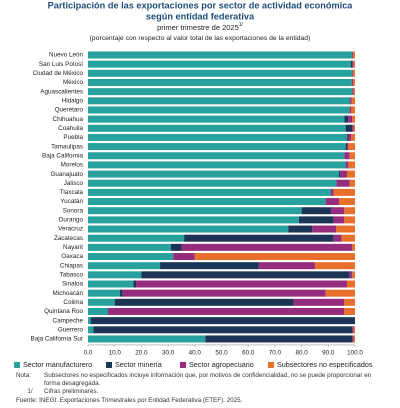 Image resolution: width=400 pixels, height=408 pixels. Describe the element at coordinates (73, 82) in the screenshot. I see `y-tick-label: México` at that location.